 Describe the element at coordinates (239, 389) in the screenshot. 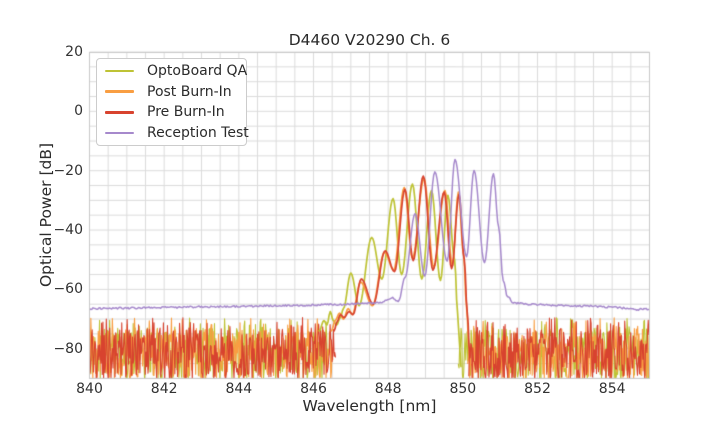

I see `x-tick-label: 844` at that location.